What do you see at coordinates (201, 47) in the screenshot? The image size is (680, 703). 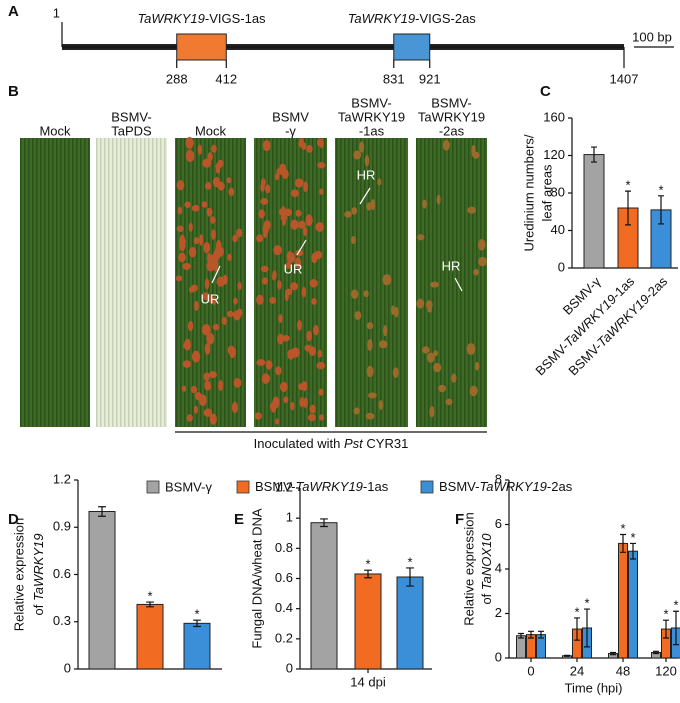 I see `fragment` at bounding box center [201, 47].